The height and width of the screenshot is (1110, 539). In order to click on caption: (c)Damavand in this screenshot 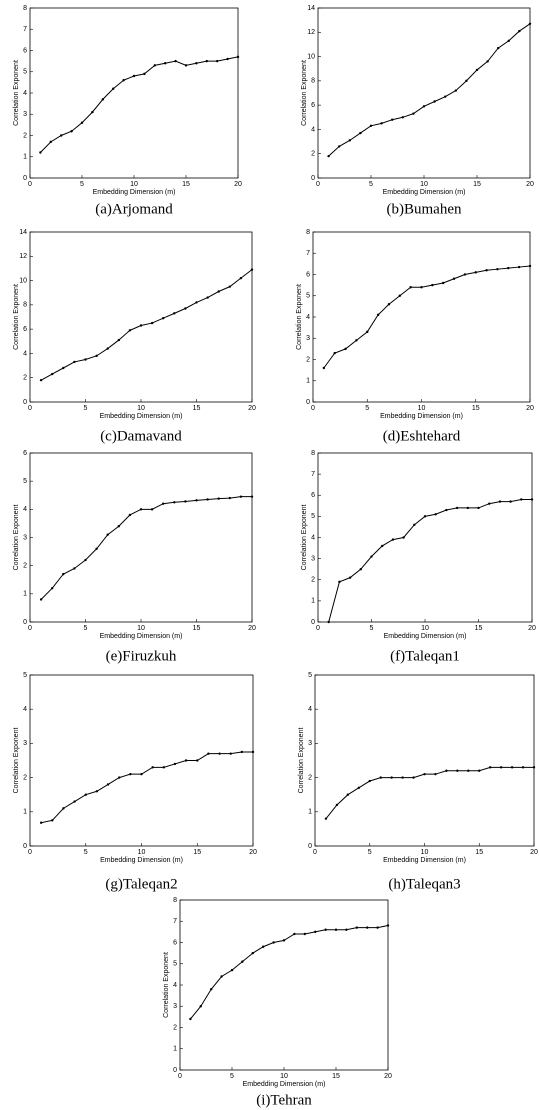, I will do `click(141, 436)`.